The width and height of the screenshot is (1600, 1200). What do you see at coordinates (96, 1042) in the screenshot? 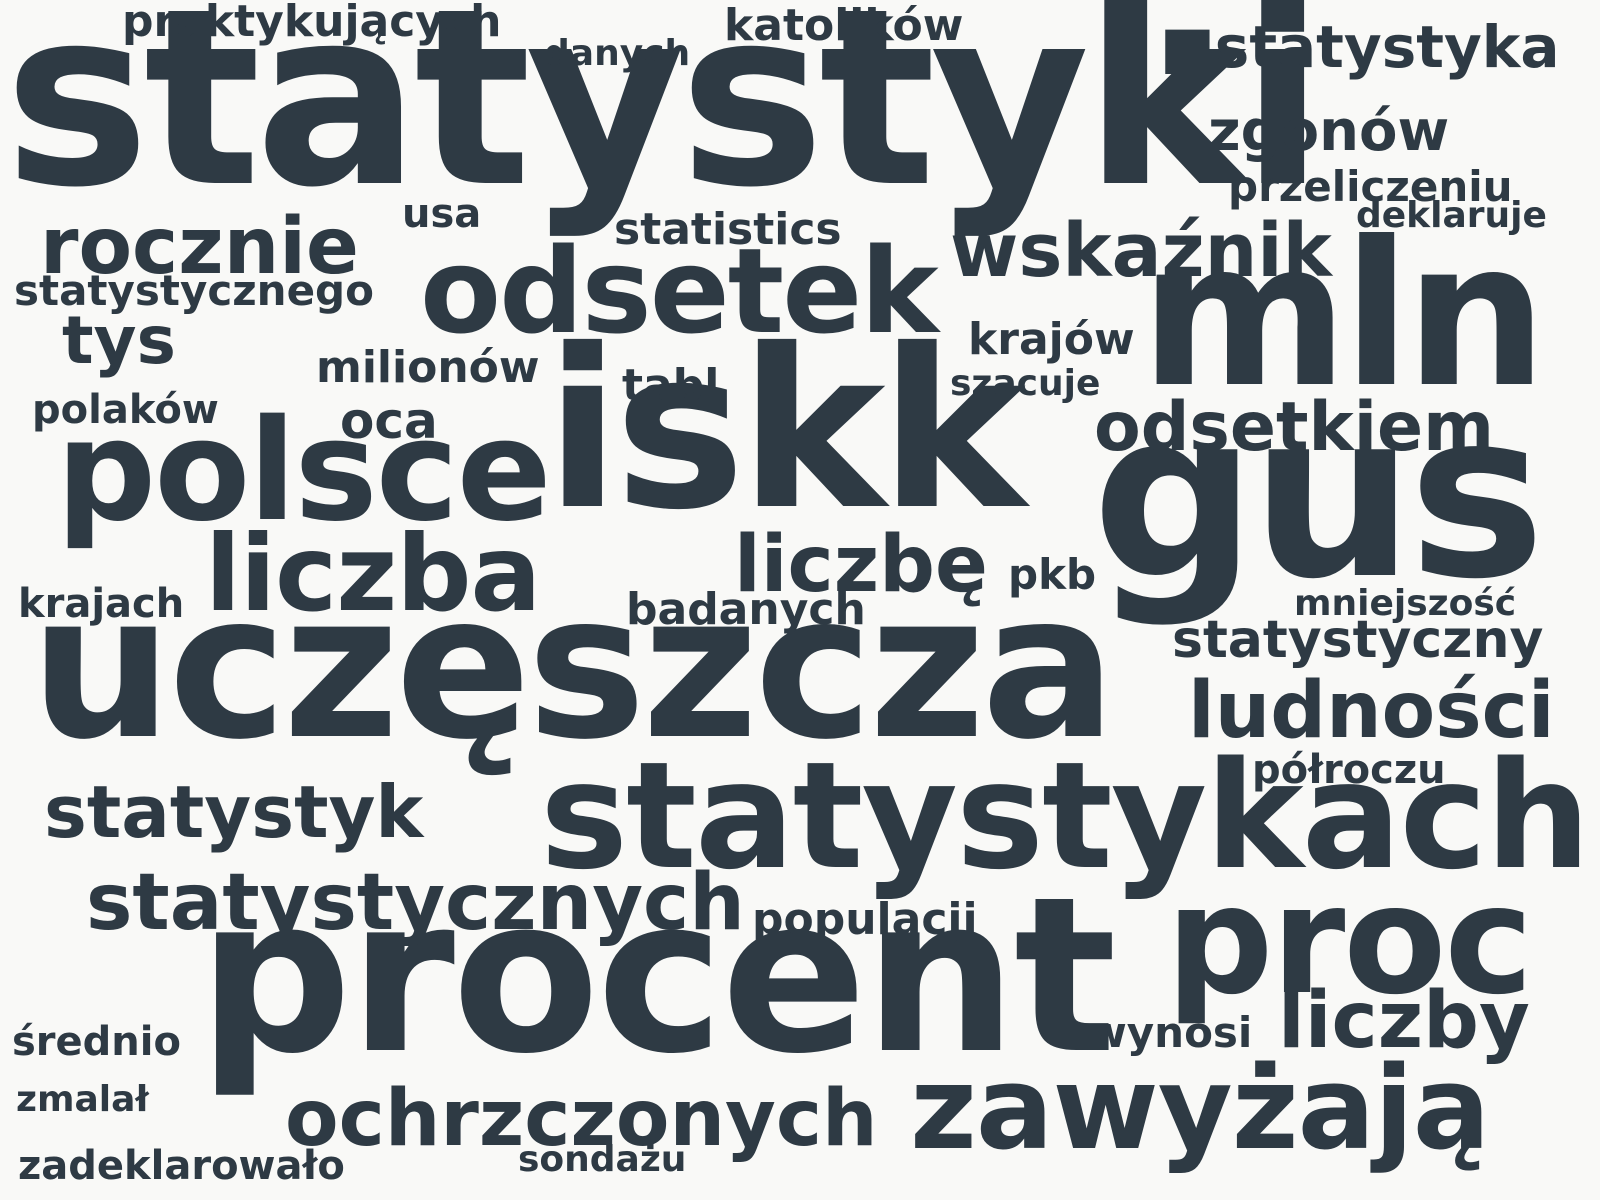
I see `word-srednio: średnio` at bounding box center [96, 1042].